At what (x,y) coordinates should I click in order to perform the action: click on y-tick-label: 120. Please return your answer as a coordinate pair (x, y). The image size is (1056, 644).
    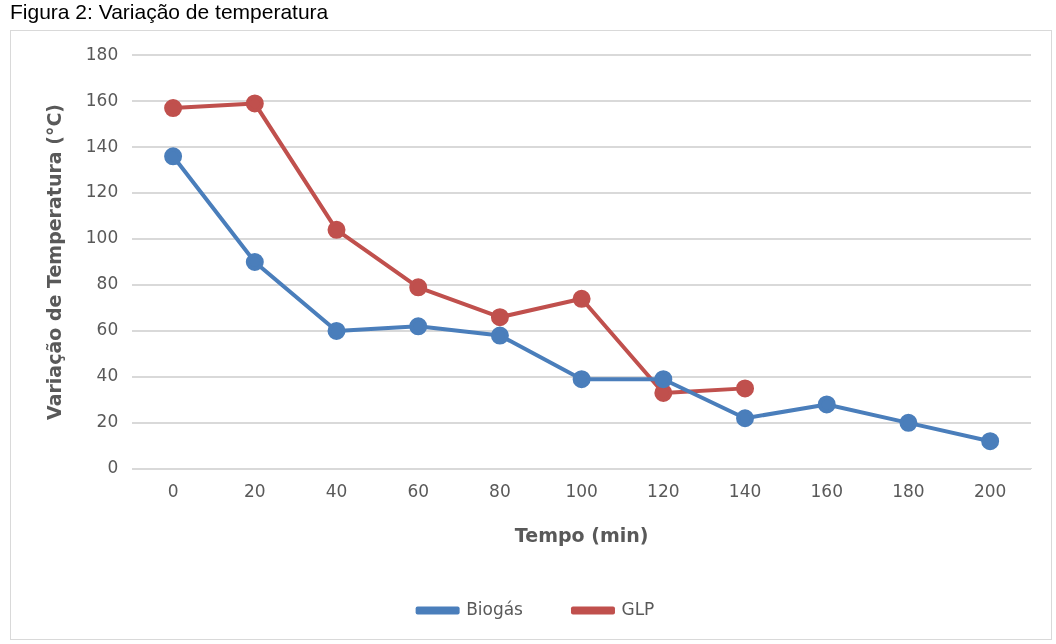
    Looking at the image, I should click on (102, 191).